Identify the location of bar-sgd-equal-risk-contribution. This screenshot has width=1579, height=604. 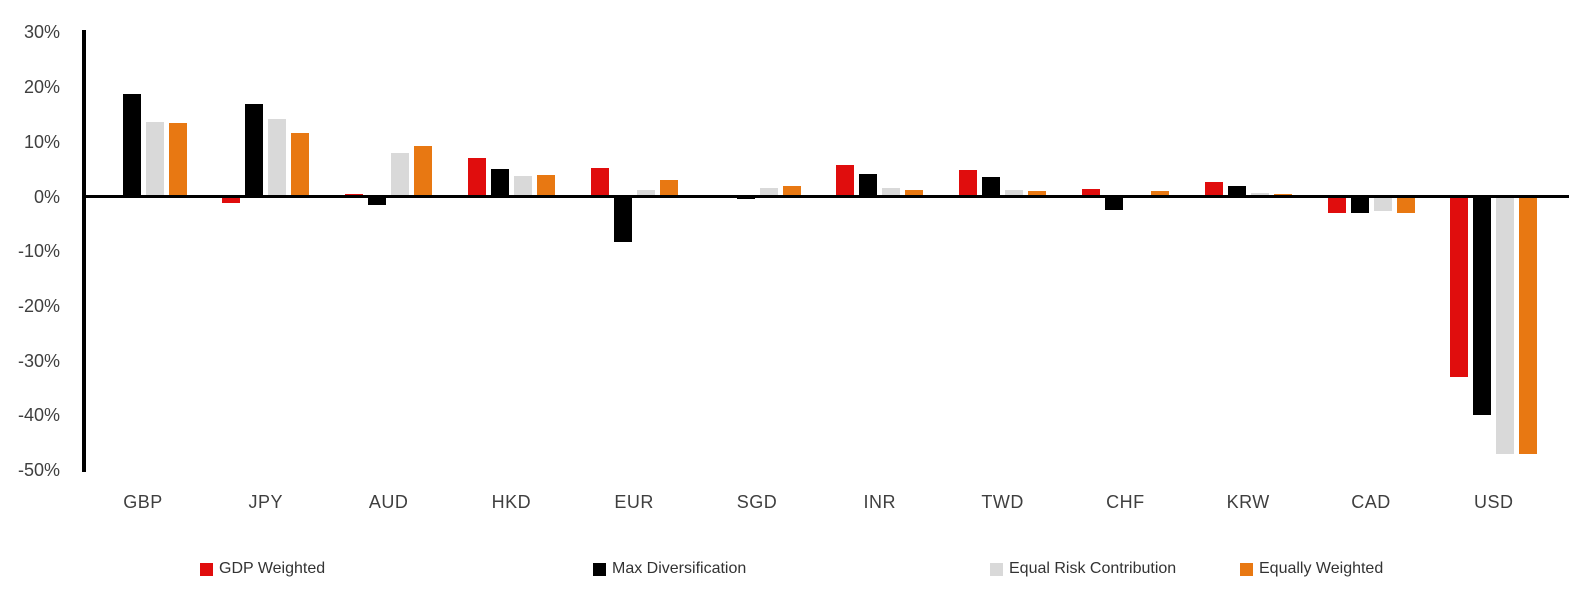
(768, 192).